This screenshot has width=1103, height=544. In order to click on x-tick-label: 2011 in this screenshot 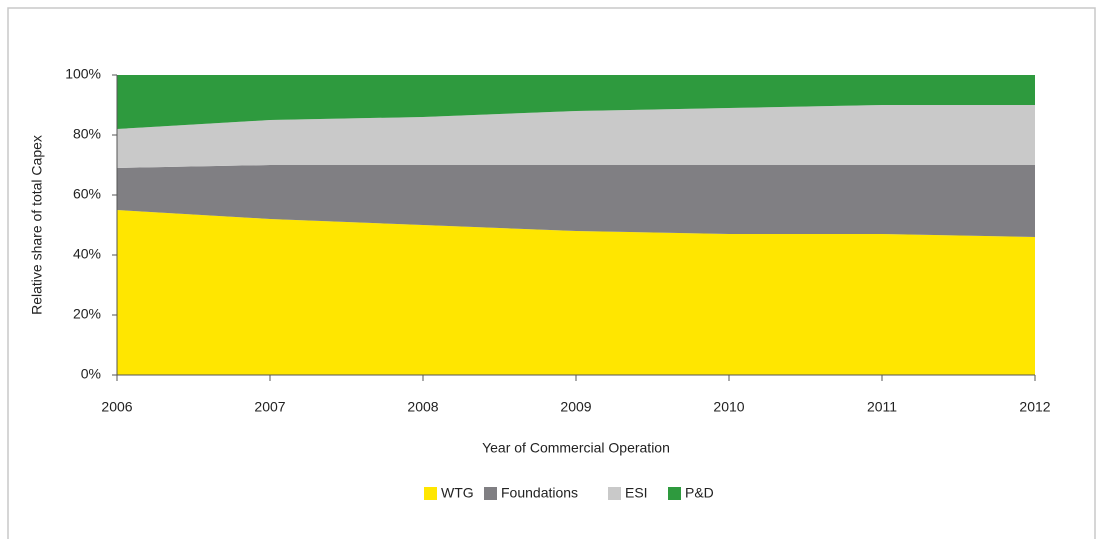, I will do `click(882, 407)`.